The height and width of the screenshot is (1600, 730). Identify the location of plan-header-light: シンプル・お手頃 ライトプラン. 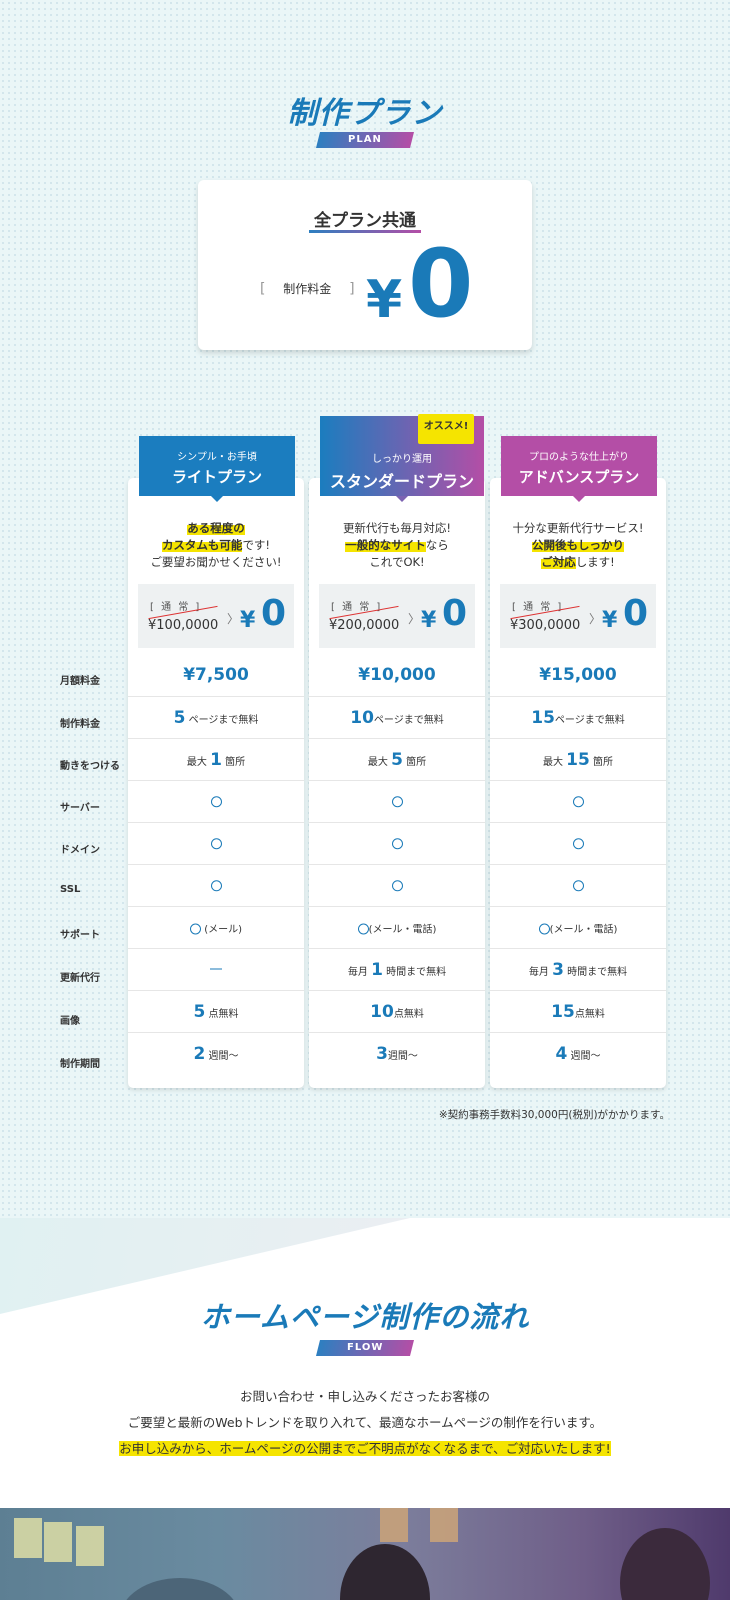
(217, 466).